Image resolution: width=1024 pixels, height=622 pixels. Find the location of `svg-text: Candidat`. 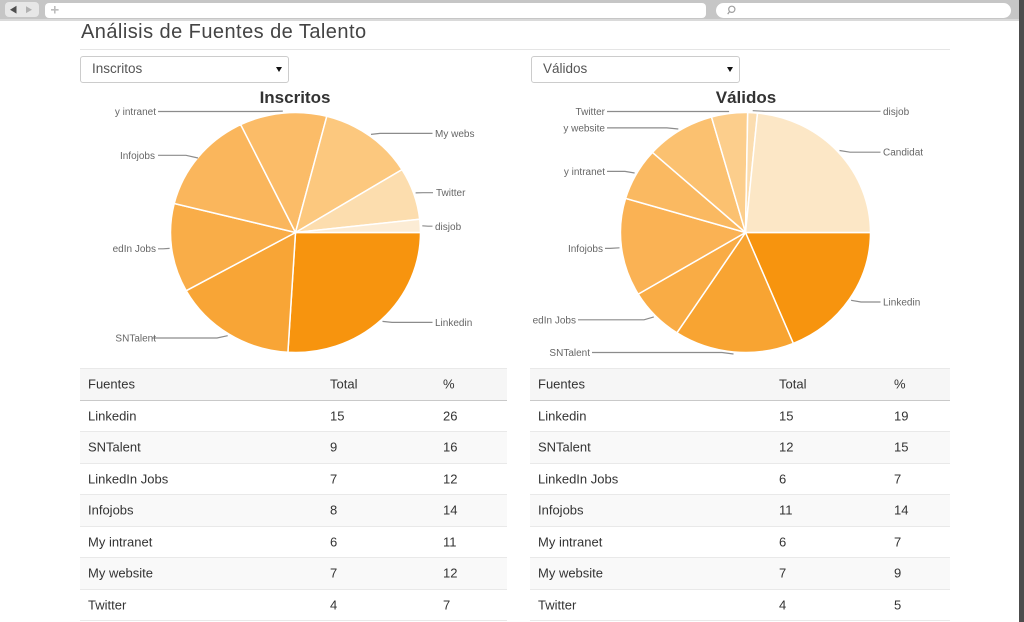

svg-text: Candidat is located at coordinates (903, 153).